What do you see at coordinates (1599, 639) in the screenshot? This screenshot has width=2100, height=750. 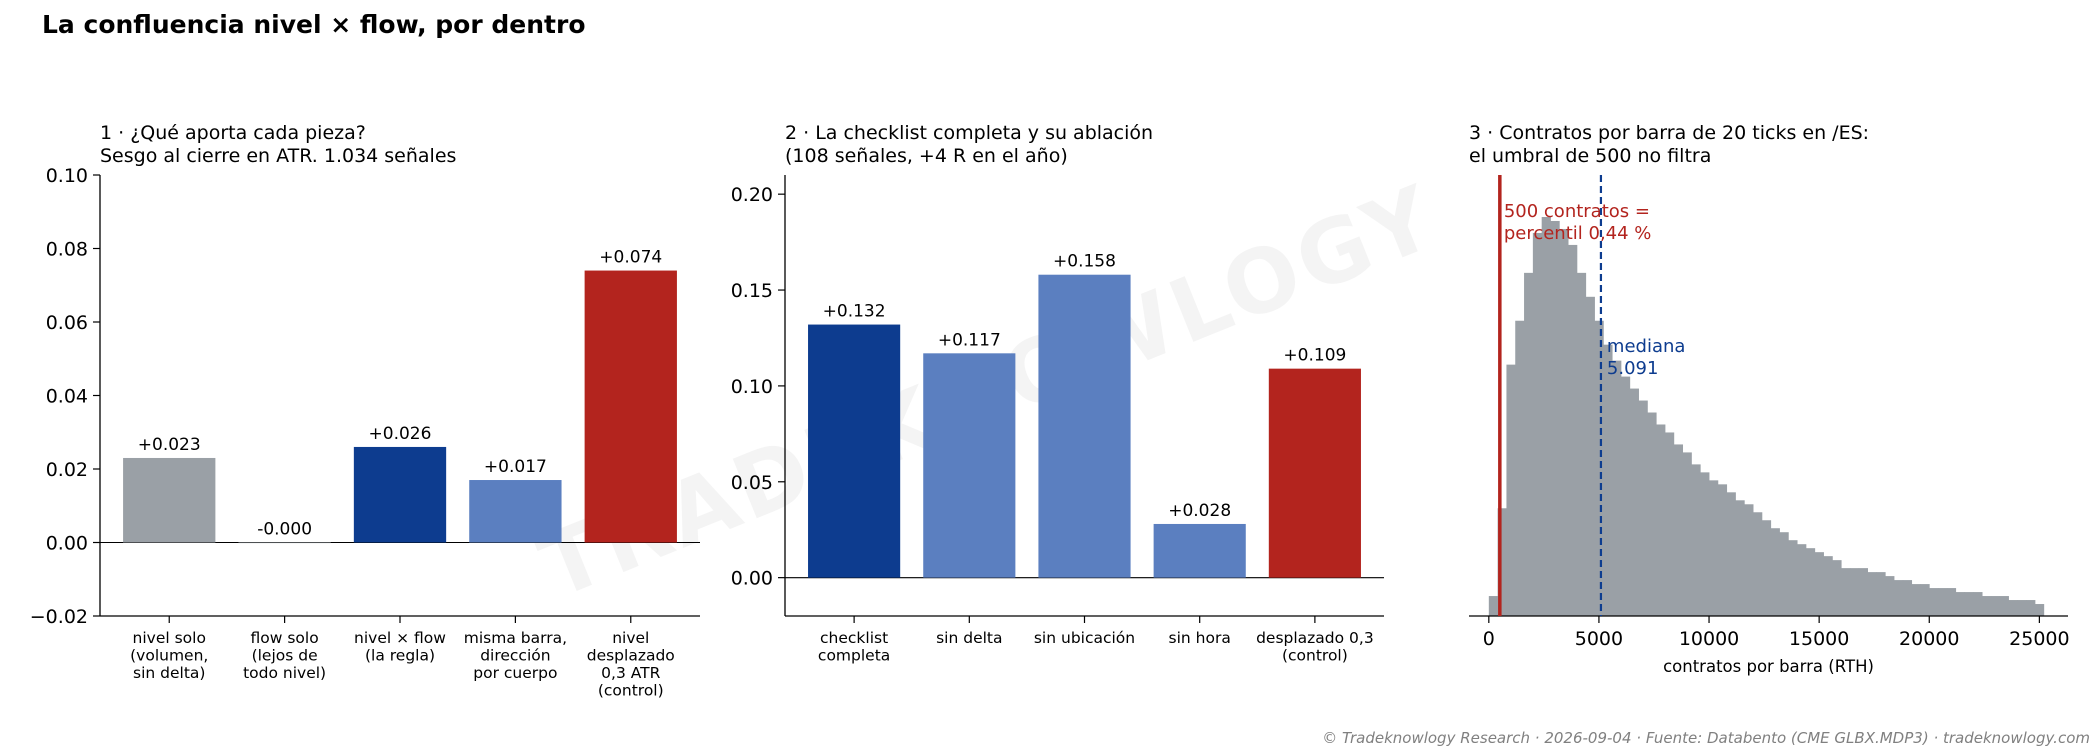 I see `panel-3-x-tick-label: 5000` at bounding box center [1599, 639].